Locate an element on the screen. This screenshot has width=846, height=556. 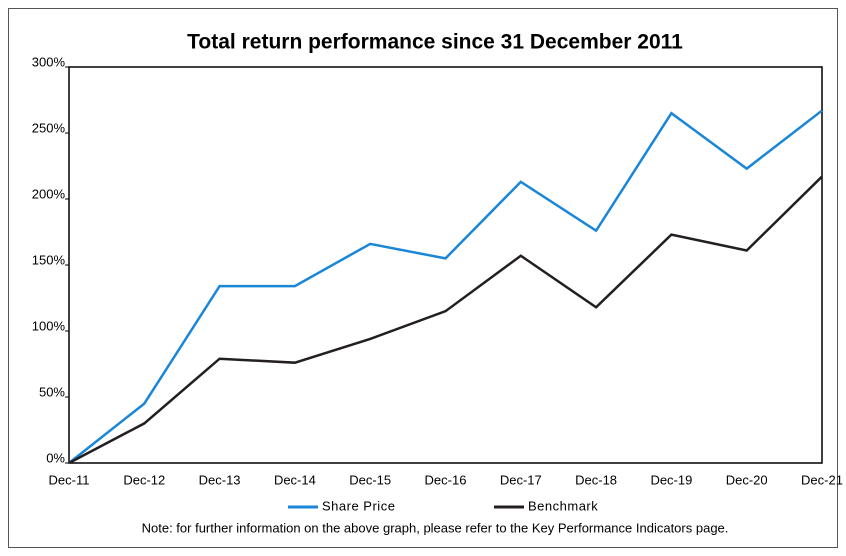
legend-label: Share Price is located at coordinates (358, 505).